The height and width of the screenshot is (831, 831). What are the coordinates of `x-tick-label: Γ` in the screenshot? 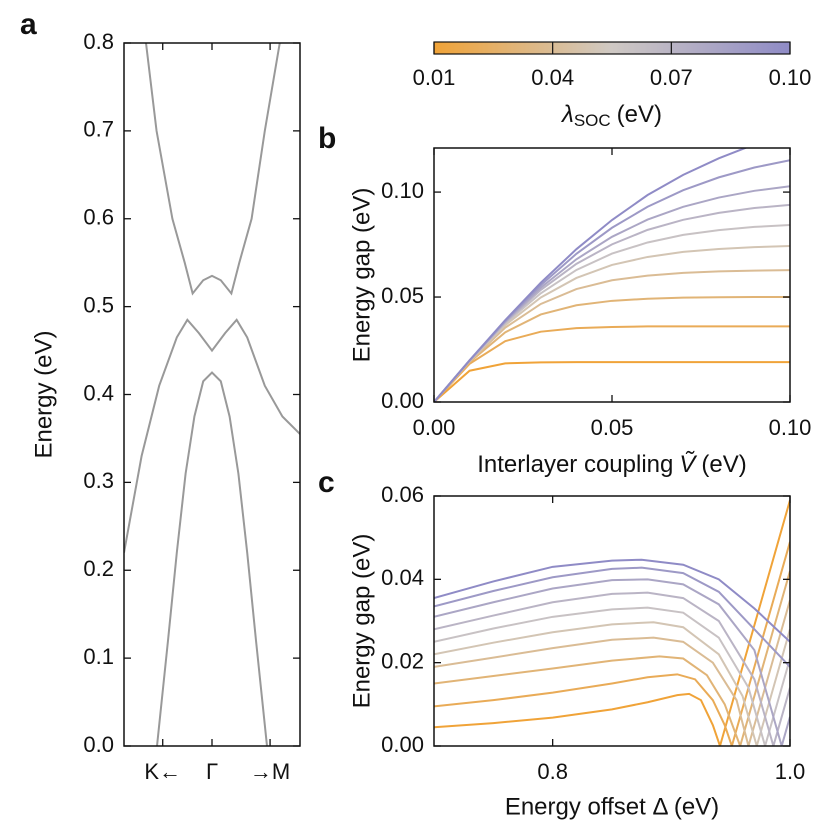 It's located at (212, 771).